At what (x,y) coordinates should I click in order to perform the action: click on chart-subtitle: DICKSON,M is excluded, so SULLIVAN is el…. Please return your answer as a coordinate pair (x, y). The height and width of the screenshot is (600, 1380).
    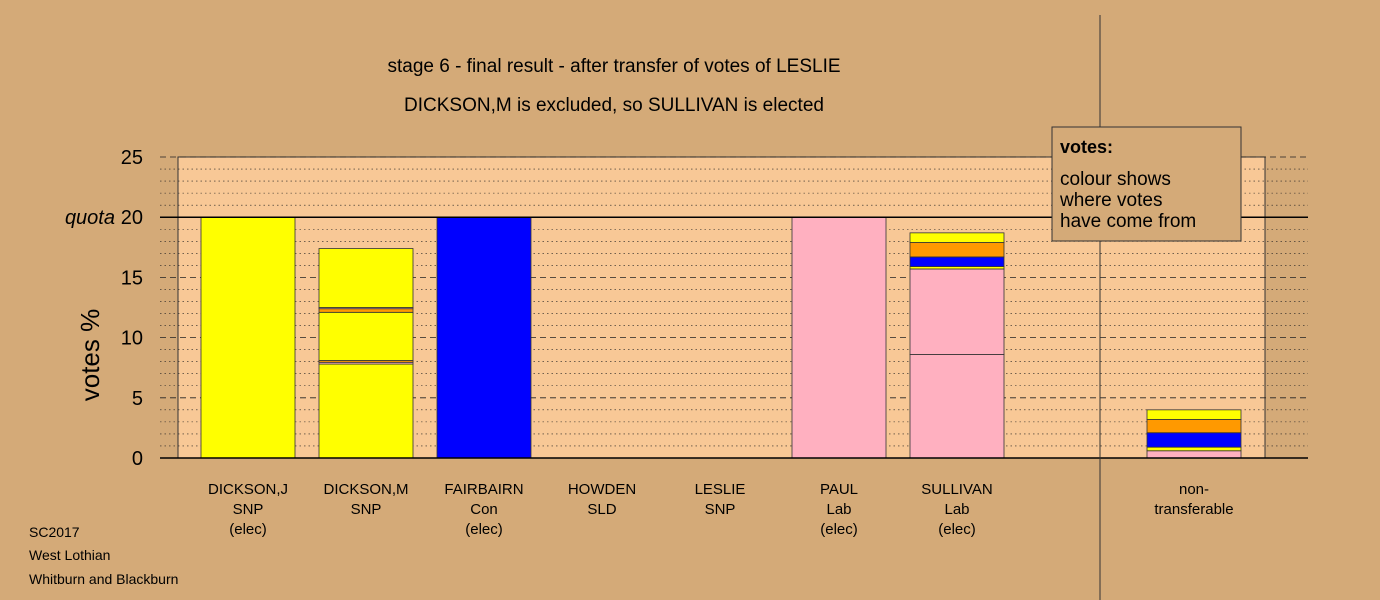
    Looking at the image, I should click on (614, 105).